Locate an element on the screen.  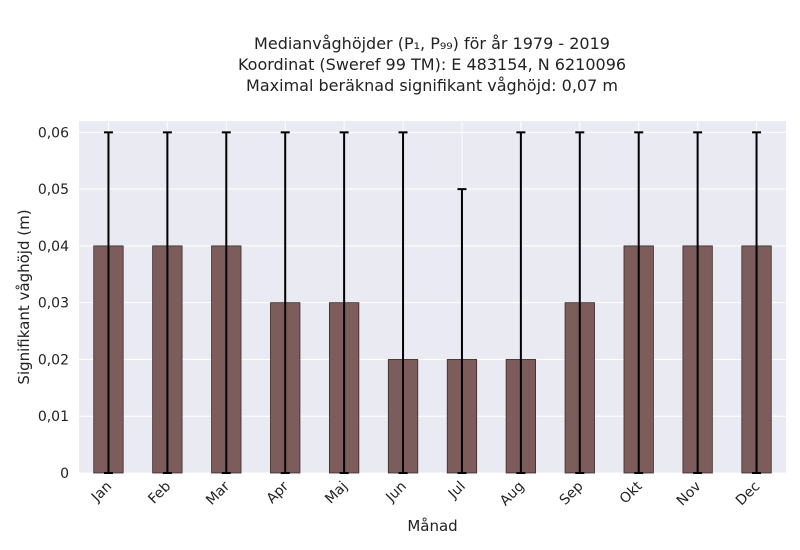
x-tick-label: Okt is located at coordinates (631, 492).